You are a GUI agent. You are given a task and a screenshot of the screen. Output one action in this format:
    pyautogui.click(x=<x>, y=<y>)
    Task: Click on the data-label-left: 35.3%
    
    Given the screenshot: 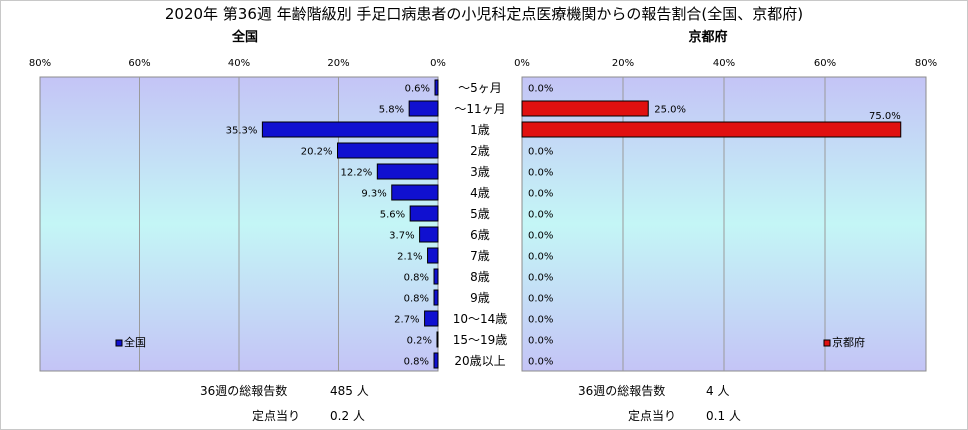 What is the action you would take?
    pyautogui.click(x=242, y=131)
    